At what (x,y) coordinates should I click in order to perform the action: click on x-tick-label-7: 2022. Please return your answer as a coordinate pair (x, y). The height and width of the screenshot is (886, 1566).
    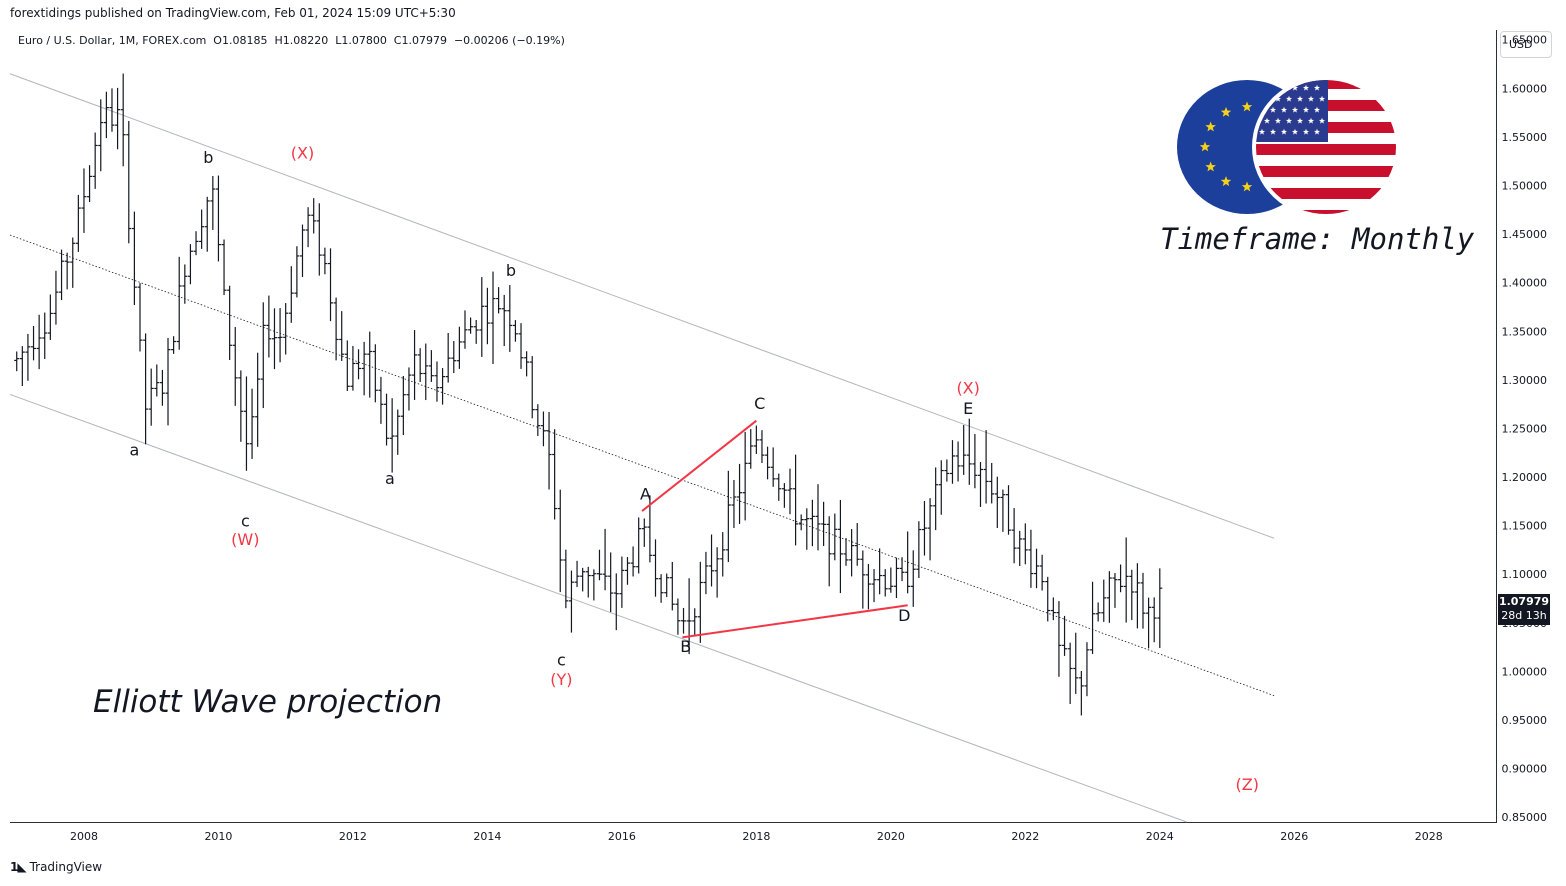
    Looking at the image, I should click on (1025, 836).